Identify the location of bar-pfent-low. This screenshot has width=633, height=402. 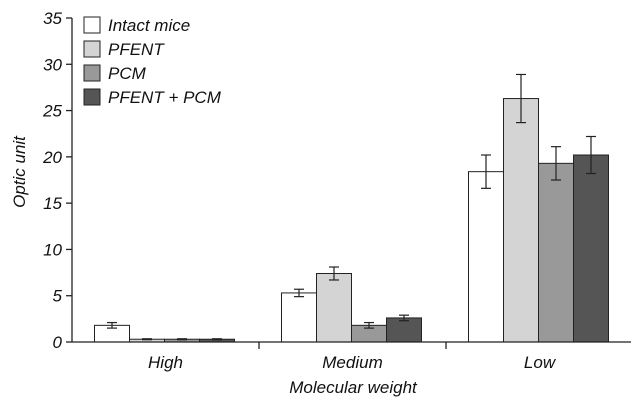
(521, 220).